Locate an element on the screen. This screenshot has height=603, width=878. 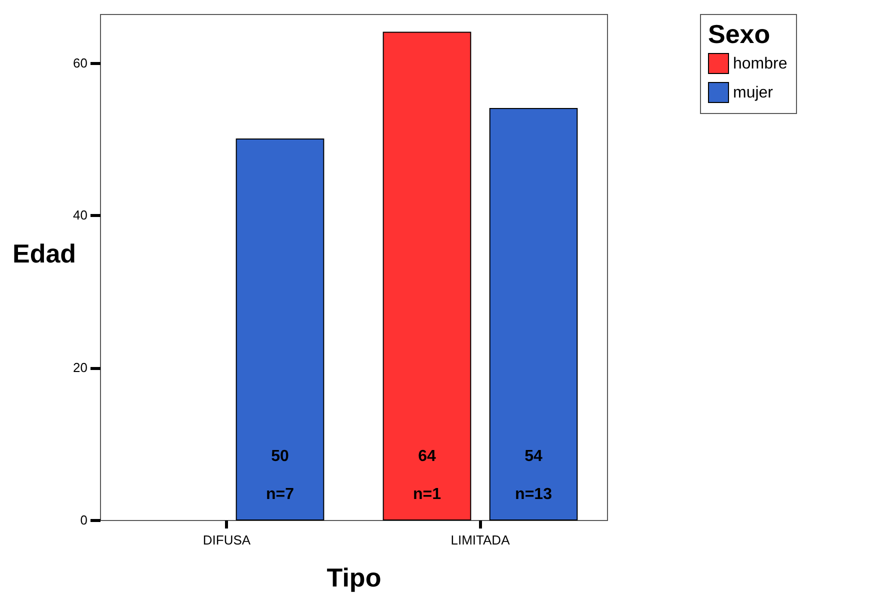
legend-label: mujer is located at coordinates (753, 93).